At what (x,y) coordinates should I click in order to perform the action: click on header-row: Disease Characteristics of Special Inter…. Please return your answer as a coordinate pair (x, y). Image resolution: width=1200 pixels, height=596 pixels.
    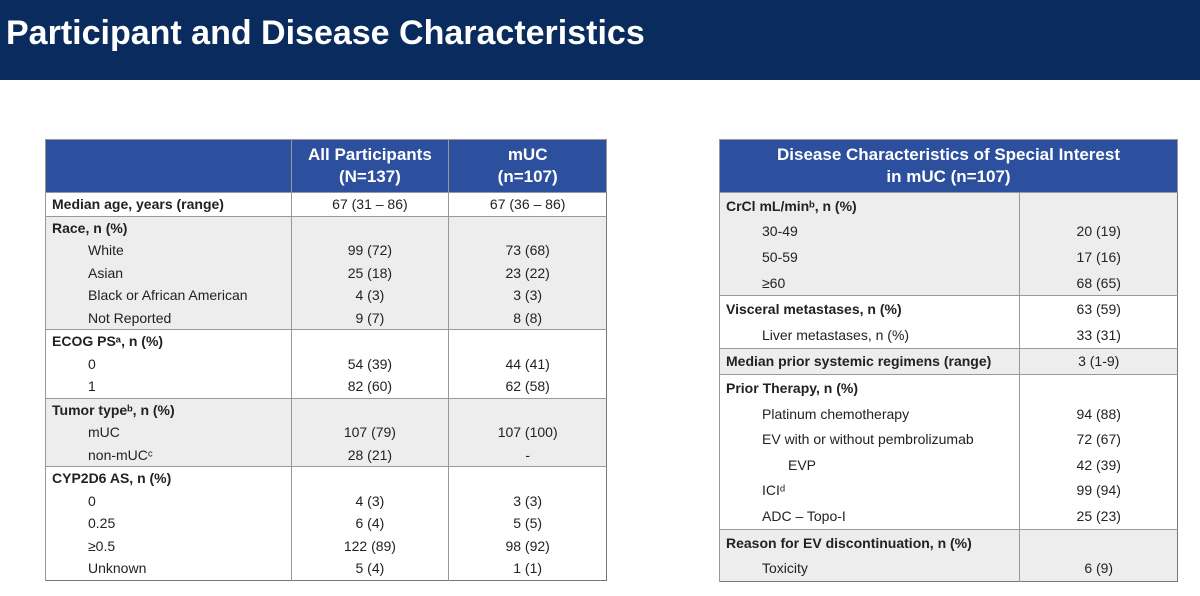
    Looking at the image, I should click on (948, 166).